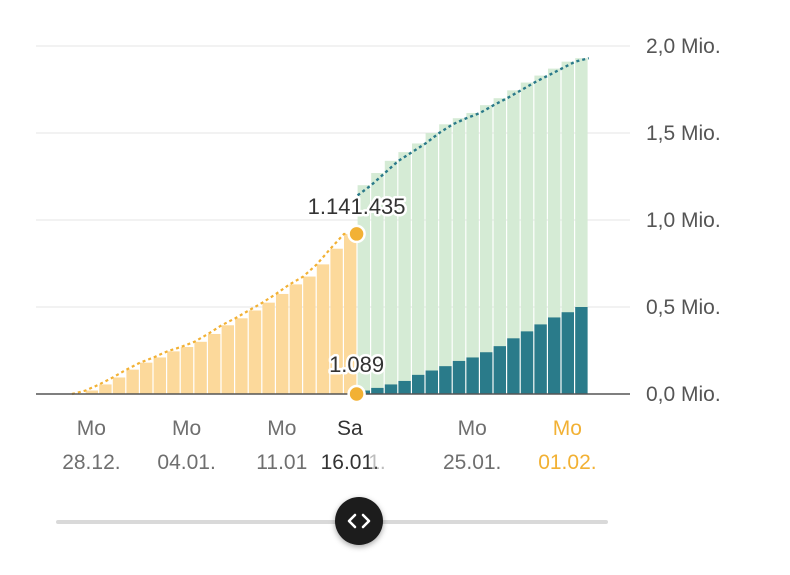  What do you see at coordinates (567, 445) in the screenshot?
I see `x-tick: Mo 01.02.` at bounding box center [567, 445].